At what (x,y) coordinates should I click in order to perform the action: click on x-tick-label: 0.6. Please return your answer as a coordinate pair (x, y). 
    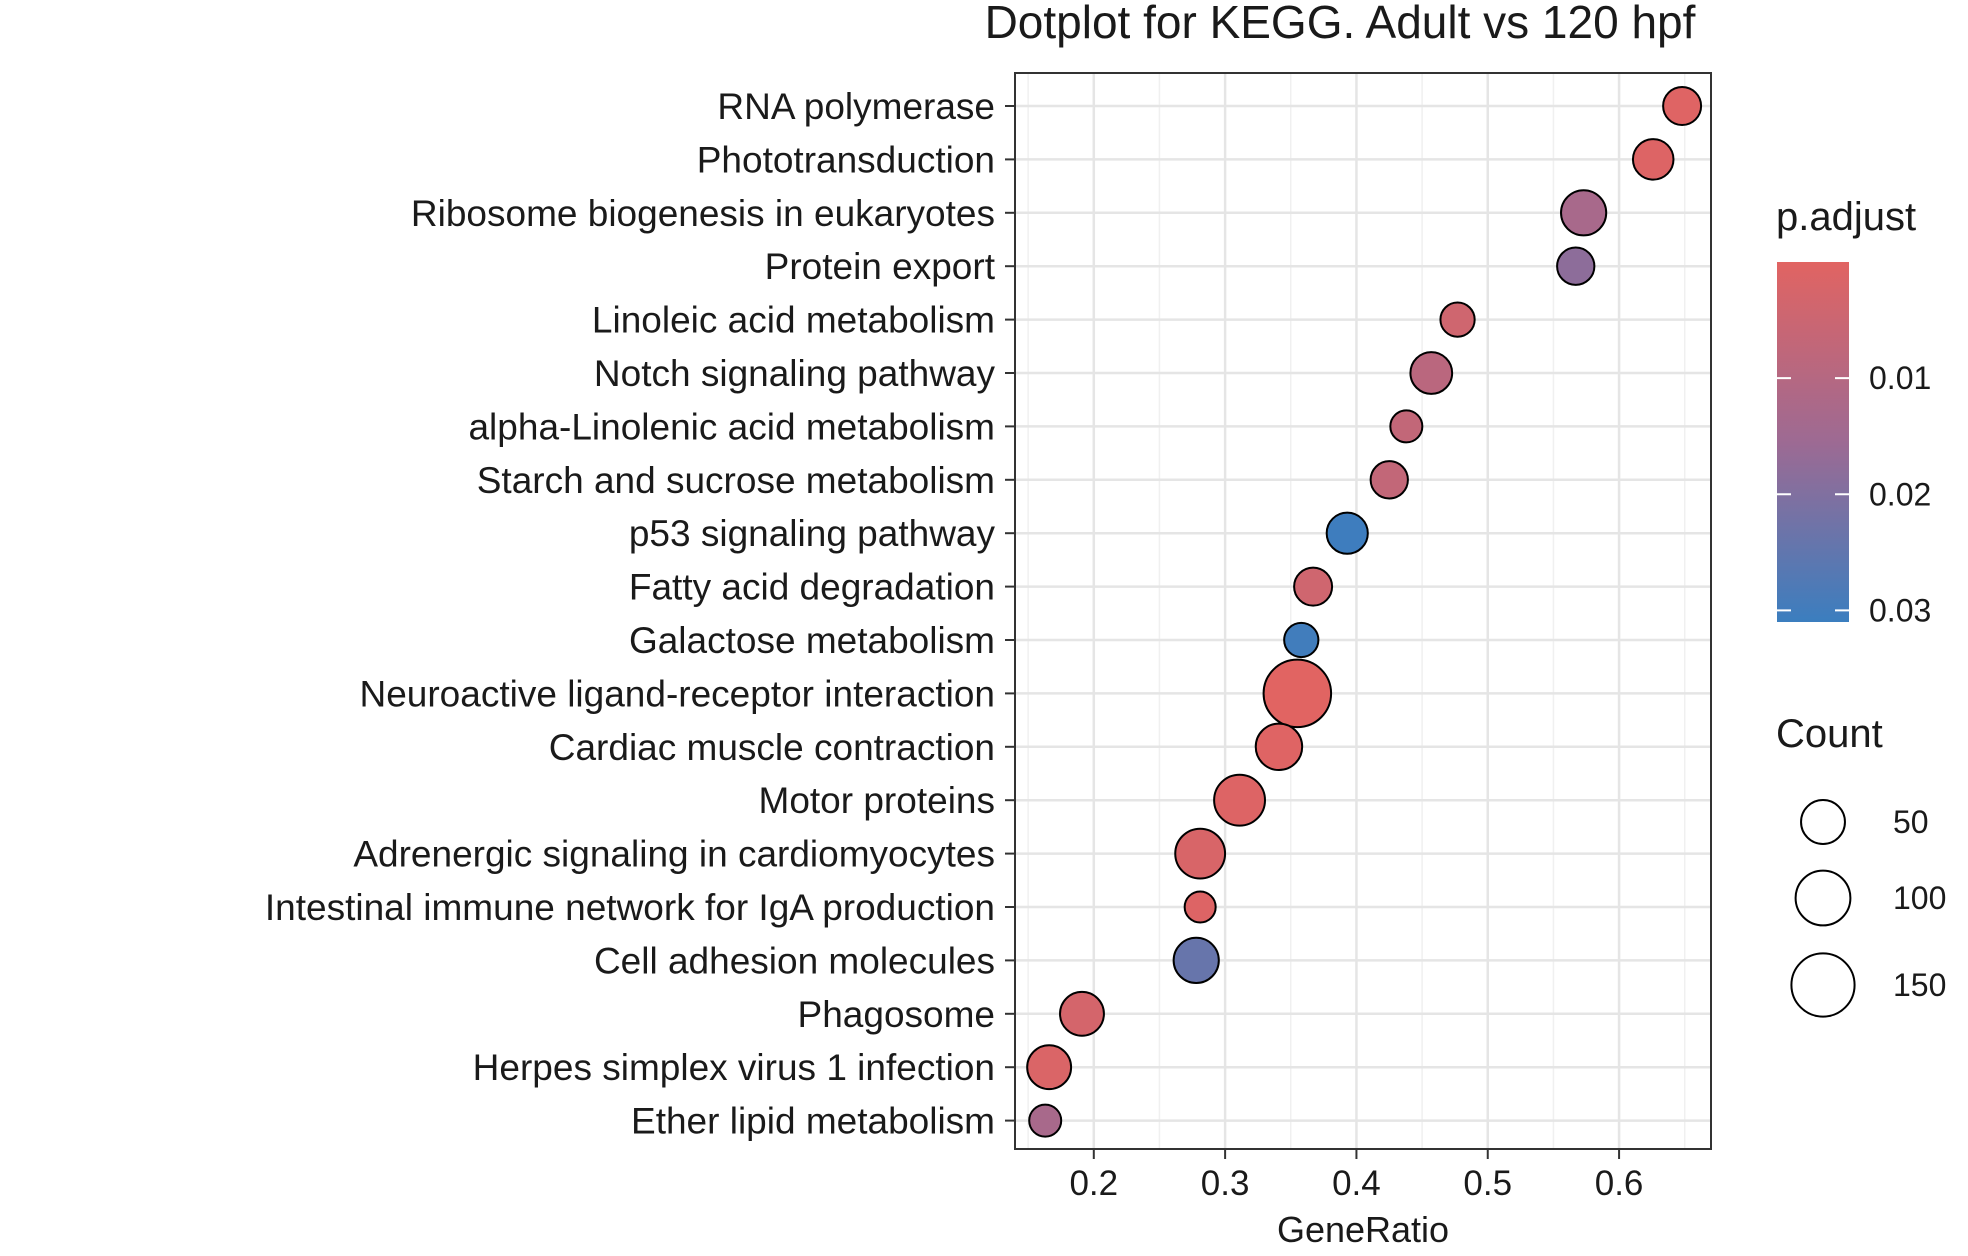
    Looking at the image, I should click on (1619, 1183).